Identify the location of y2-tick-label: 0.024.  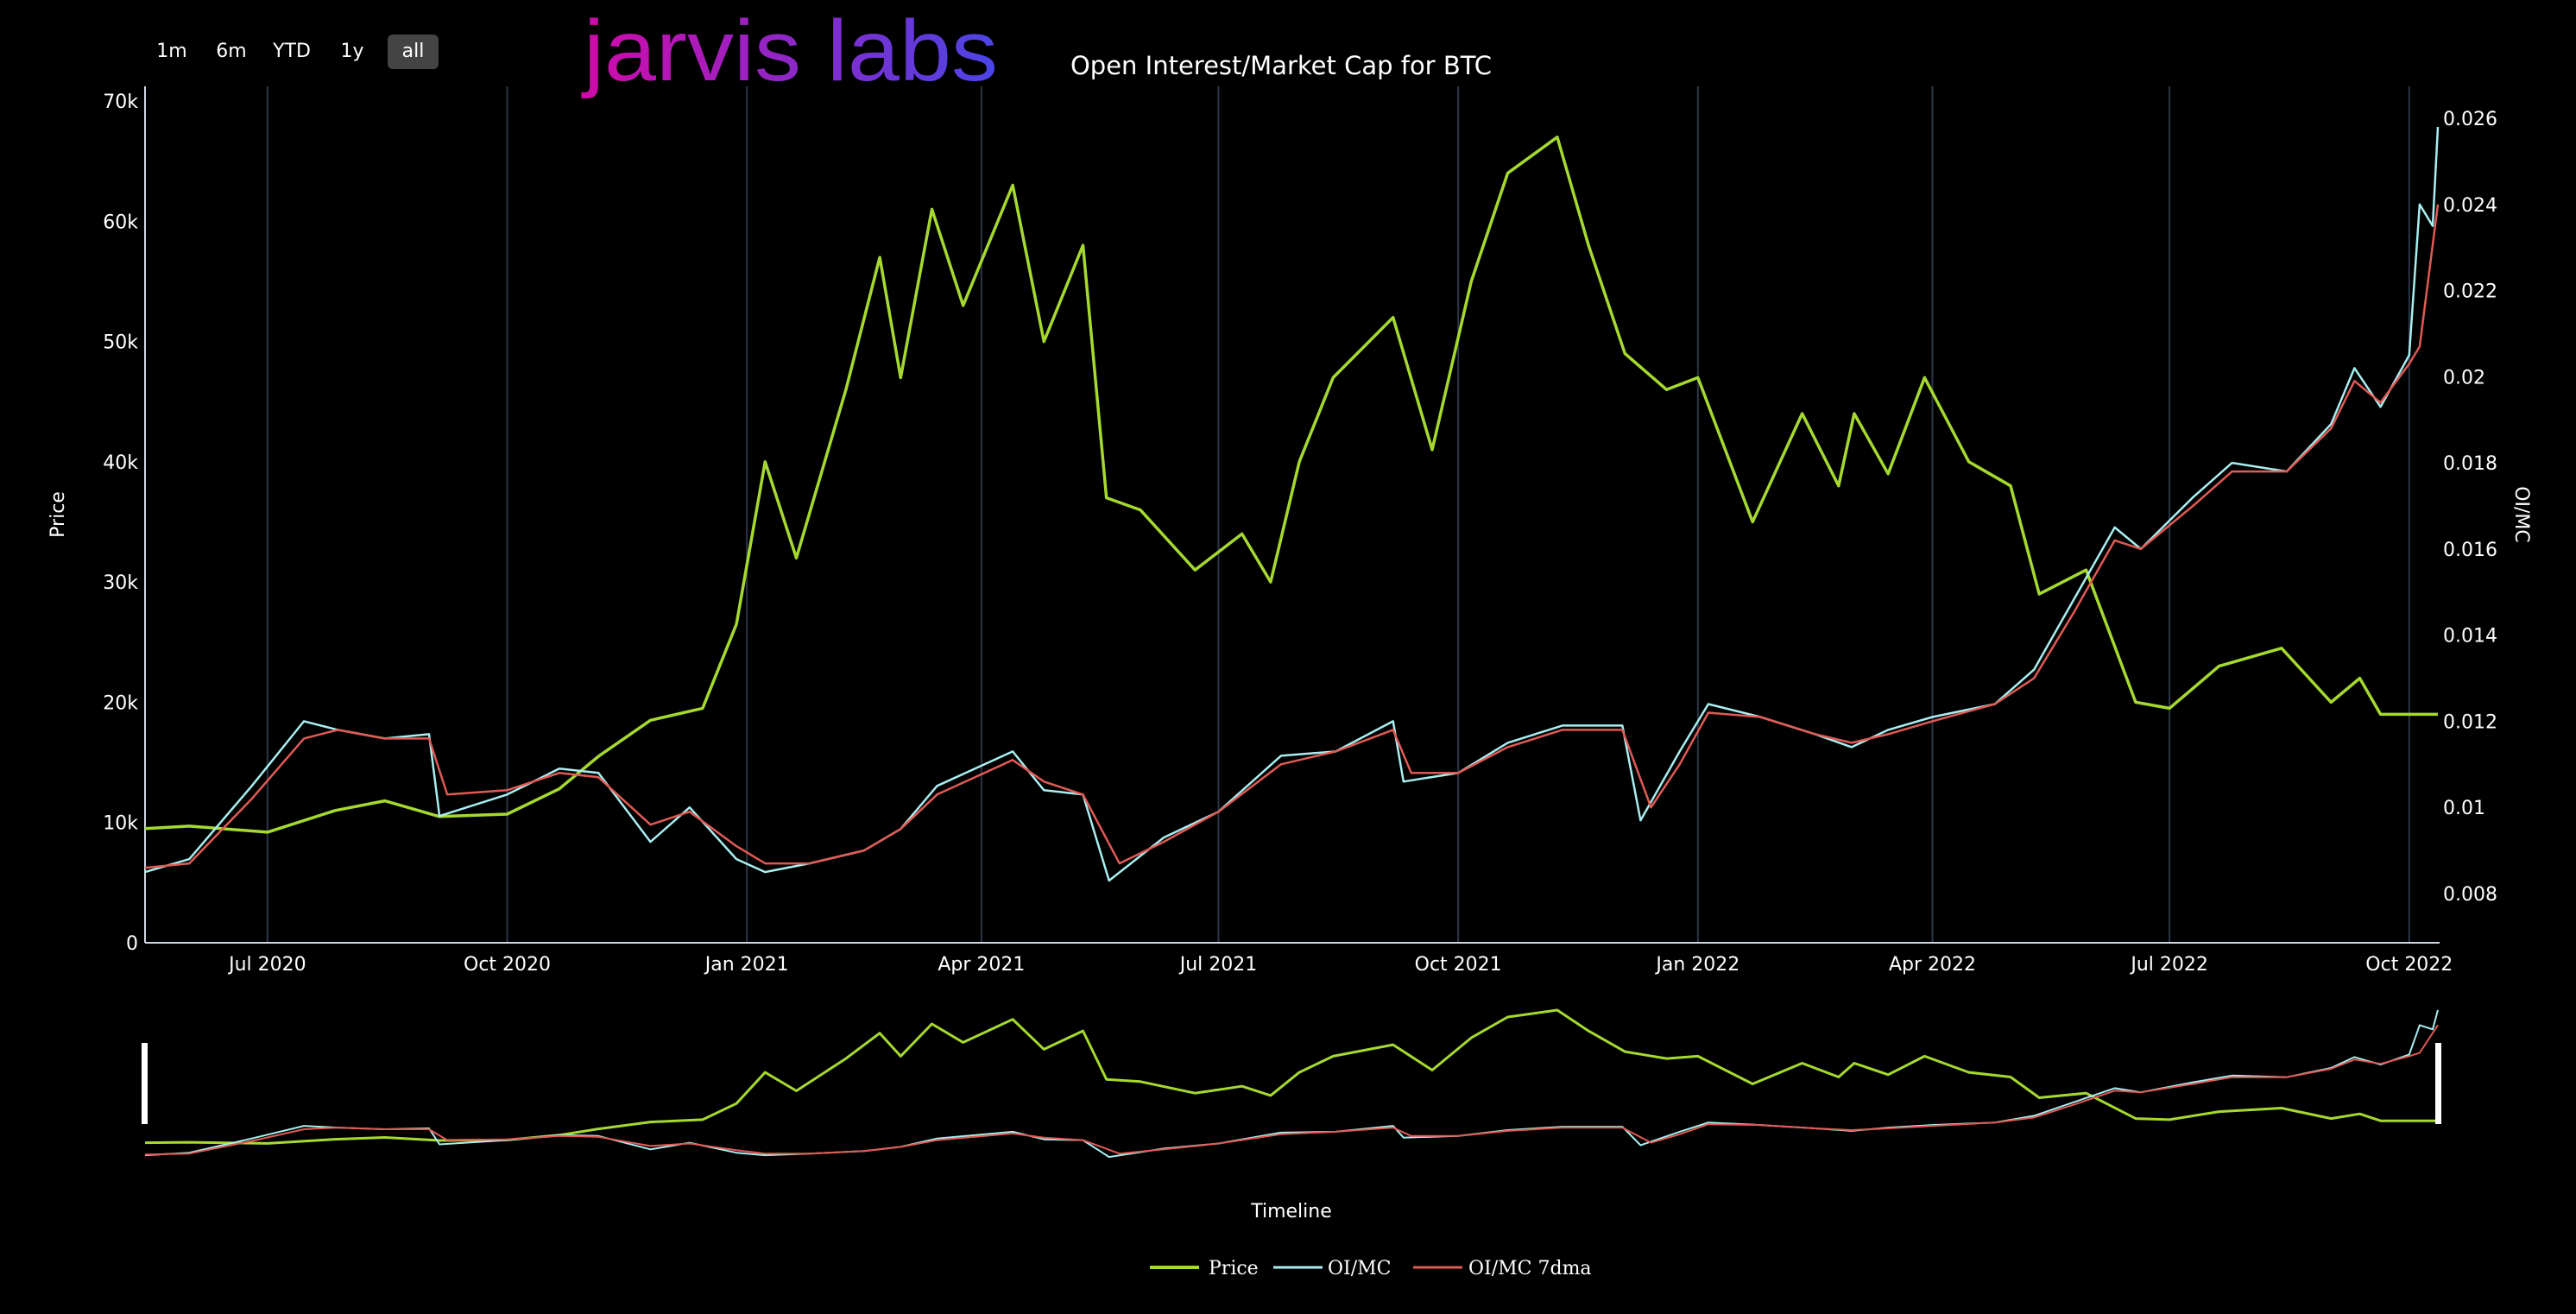
(2470, 206).